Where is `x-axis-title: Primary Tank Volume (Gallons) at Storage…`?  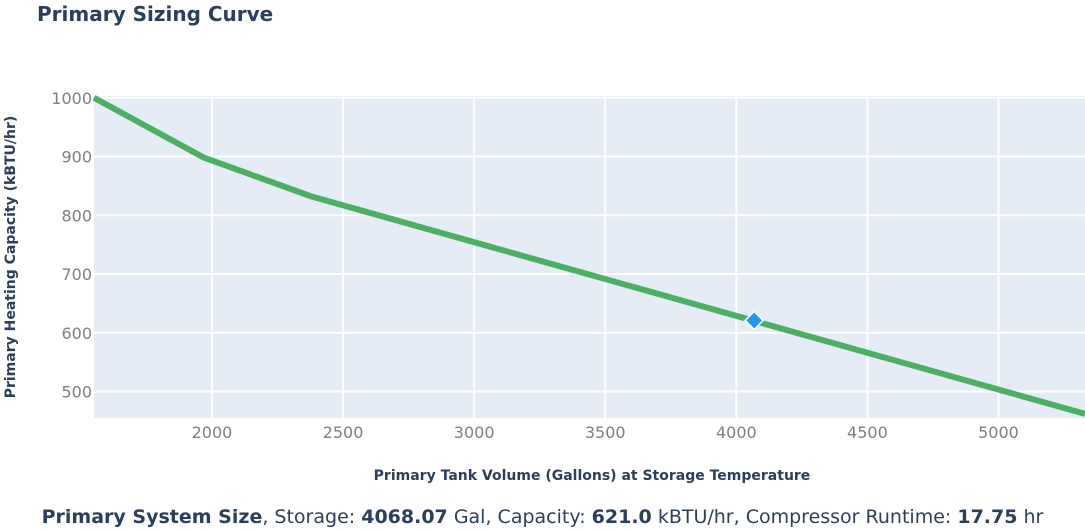 x-axis-title: Primary Tank Volume (Gallons) at Storage… is located at coordinates (592, 476).